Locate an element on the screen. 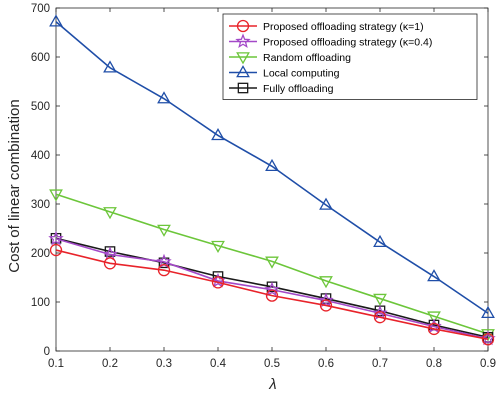 Image resolution: width=499 pixels, height=396 pixels. x-tick-label: 0.9 is located at coordinates (488, 364).